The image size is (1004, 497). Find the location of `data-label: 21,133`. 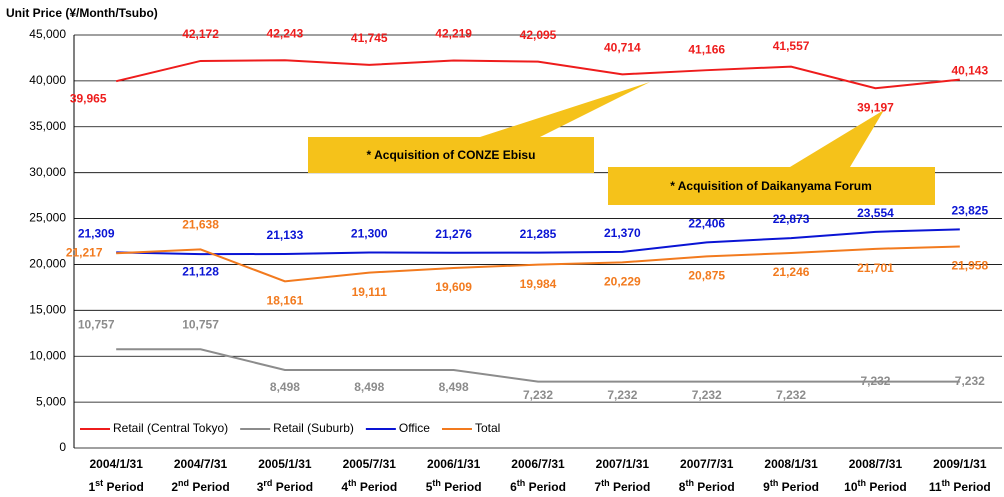

data-label: 21,133 is located at coordinates (285, 235).